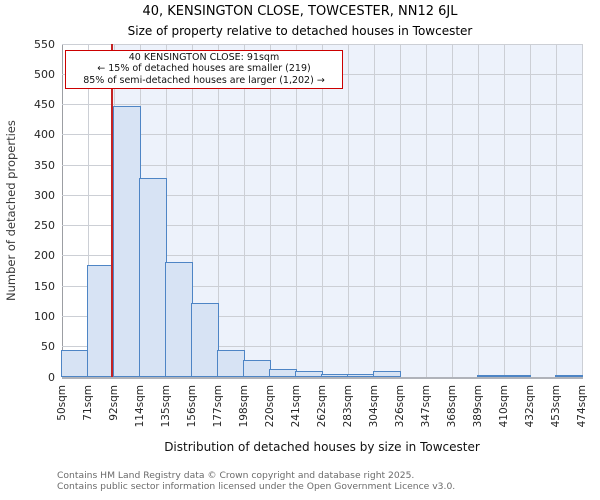  Describe the element at coordinates (582, 406) in the screenshot. I see `x-tick-label: 474sqm` at that location.